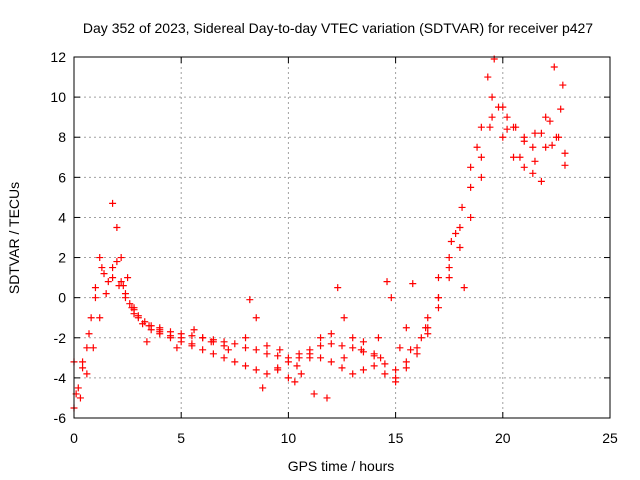 This screenshot has height=480, width=640. What do you see at coordinates (58, 57) in the screenshot?
I see `y-tick-label: 12` at bounding box center [58, 57].